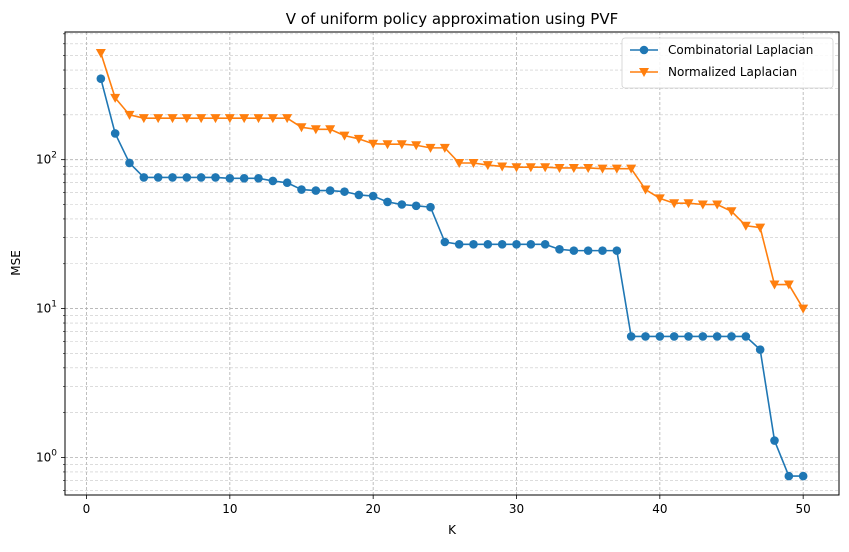 This screenshot has width=849, height=552. Describe the element at coordinates (452, 530) in the screenshot. I see `x-axis-label: K` at that location.